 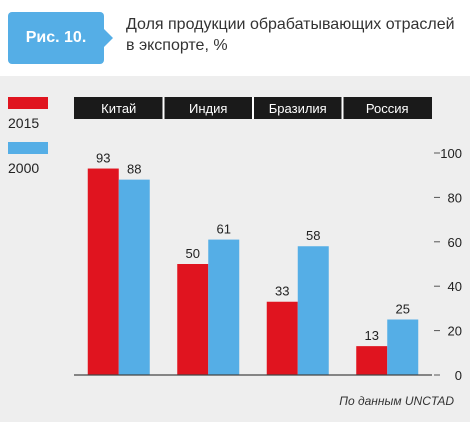 What do you see at coordinates (118, 108) in the screenshot?
I see `category-label: Китай` at bounding box center [118, 108].